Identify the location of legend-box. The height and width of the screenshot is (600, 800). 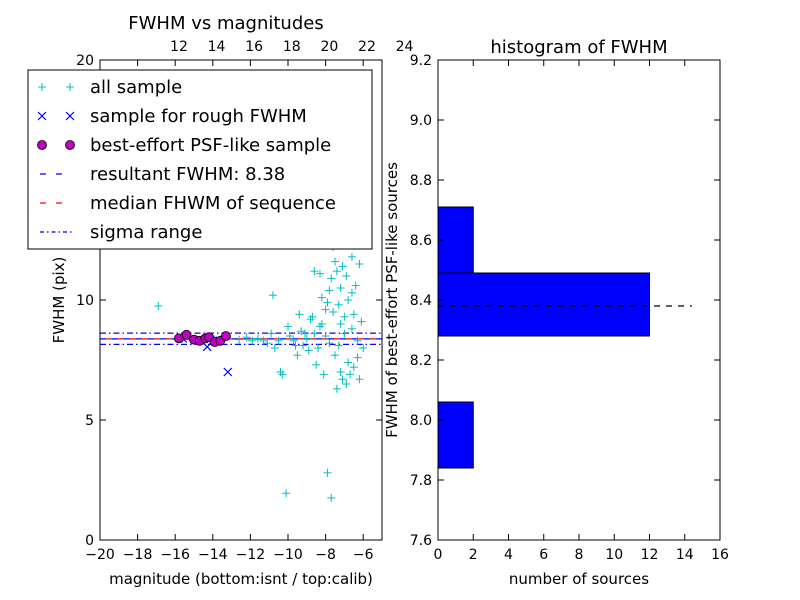
(200, 159).